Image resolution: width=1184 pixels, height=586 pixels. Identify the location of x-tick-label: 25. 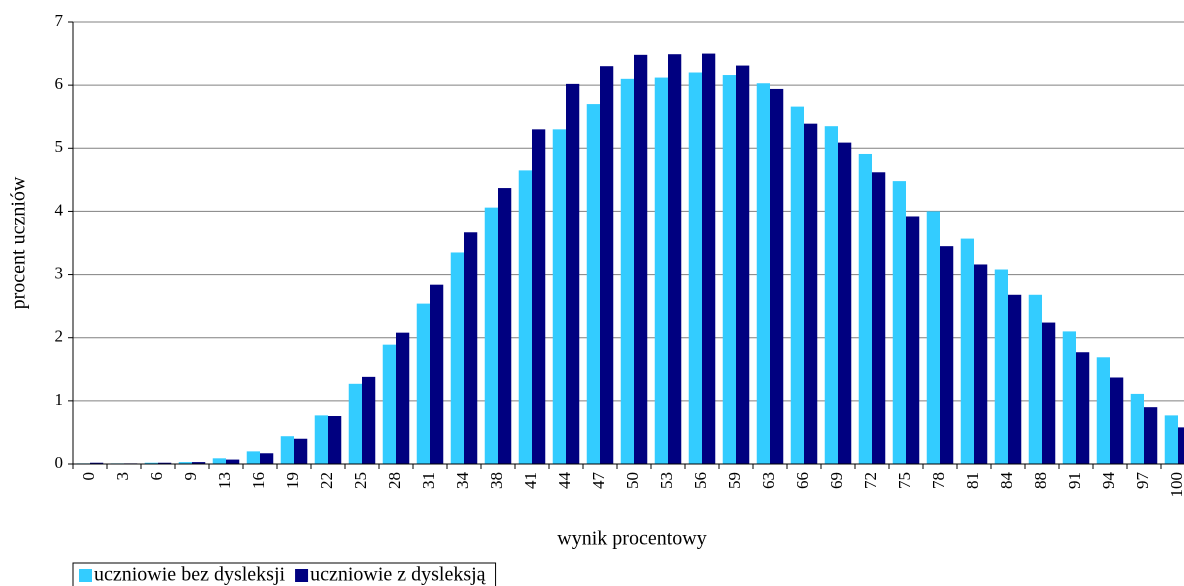
(360, 480).